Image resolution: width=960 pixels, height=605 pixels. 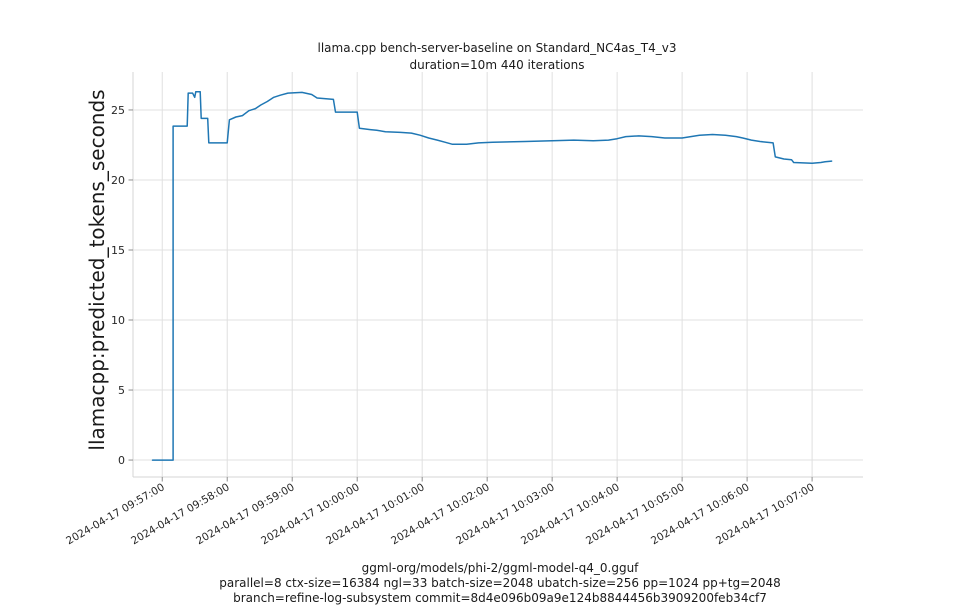 What do you see at coordinates (121, 390) in the screenshot?
I see `y-tick-label: 5` at bounding box center [121, 390].